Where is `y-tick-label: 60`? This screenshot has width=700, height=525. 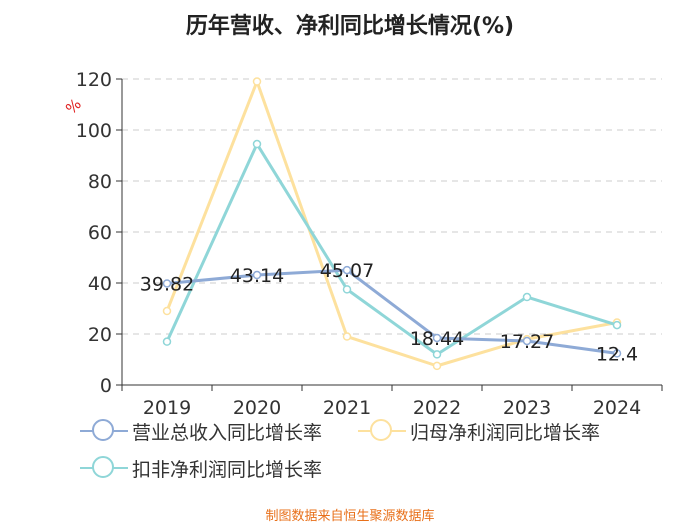
y-tick-label: 60 is located at coordinates (100, 233).